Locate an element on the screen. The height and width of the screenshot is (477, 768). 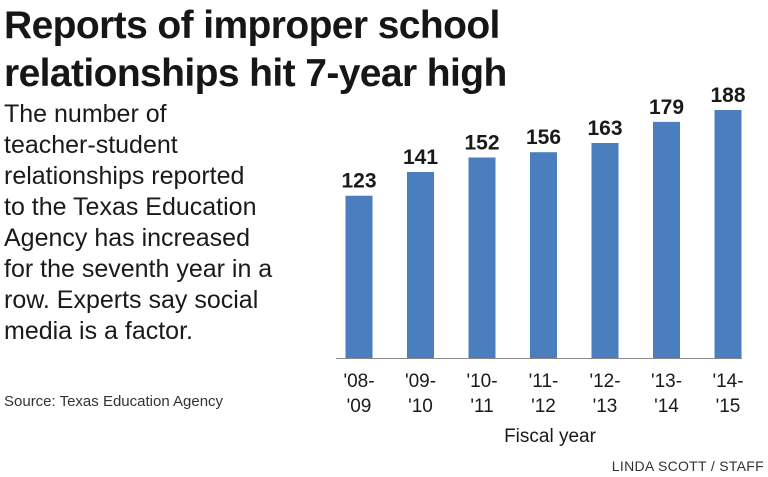
x-tick-label: '13- is located at coordinates (666, 381).